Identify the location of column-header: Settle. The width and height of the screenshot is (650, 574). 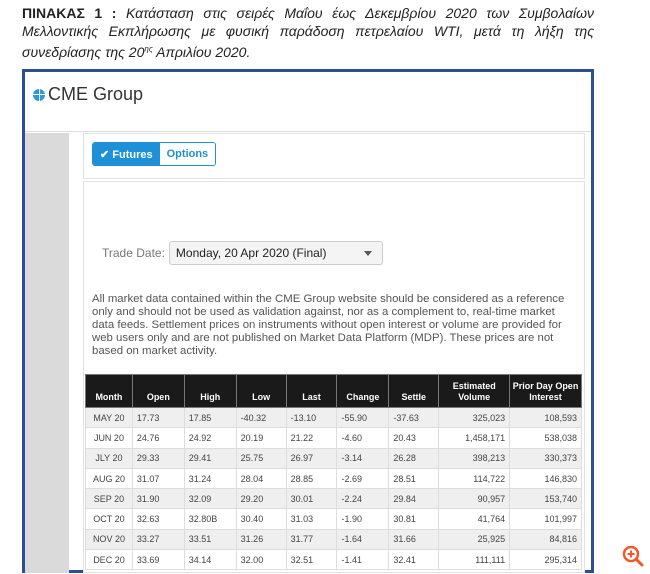
(414, 391).